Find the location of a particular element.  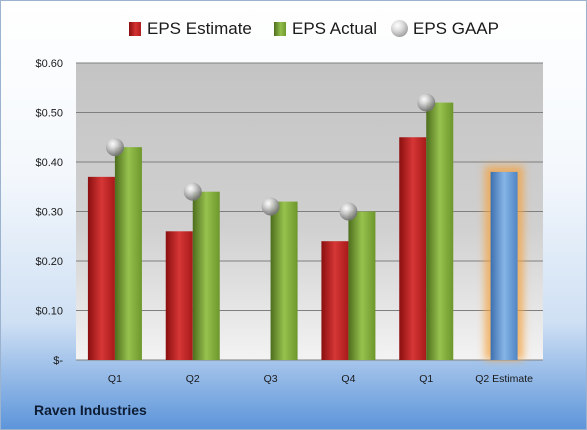

y-tick-label: $0.50 is located at coordinates (49, 114).